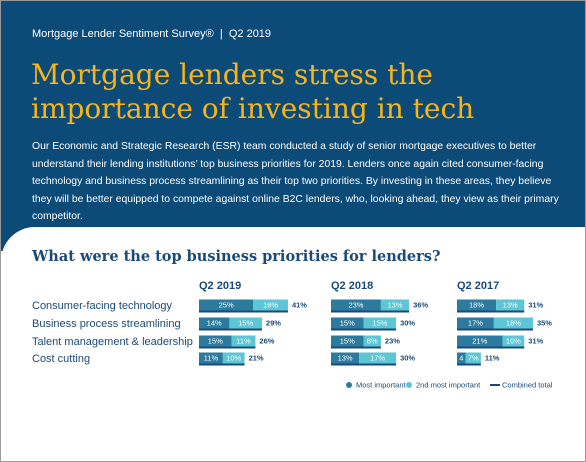  I want to click on value-label: 21%, so click(479, 340).